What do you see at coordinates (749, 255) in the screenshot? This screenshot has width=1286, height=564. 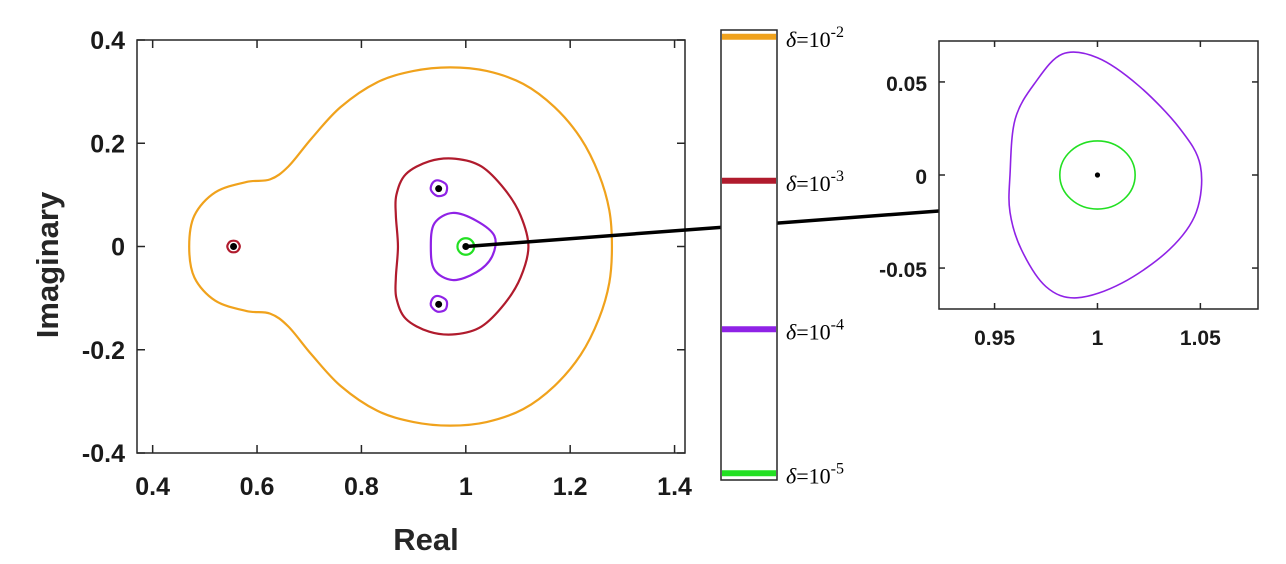 I see `legend-frame` at bounding box center [749, 255].